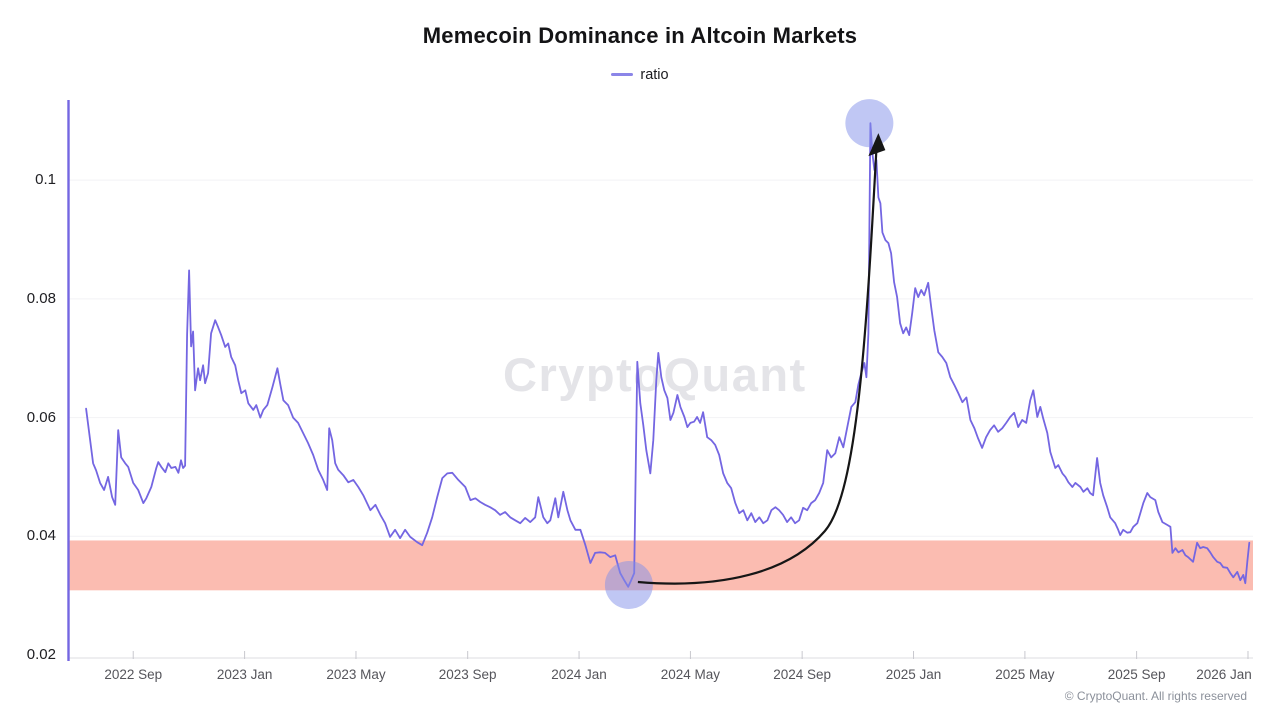  I want to click on x-tick-label: 2023 Jan, so click(244, 674).